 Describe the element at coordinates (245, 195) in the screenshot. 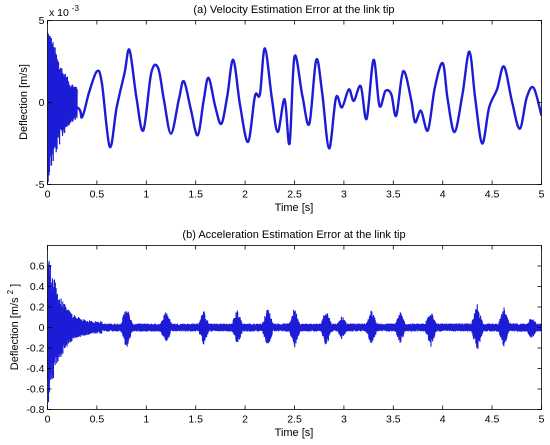

I see `velocity-x-tick-label: 2` at that location.